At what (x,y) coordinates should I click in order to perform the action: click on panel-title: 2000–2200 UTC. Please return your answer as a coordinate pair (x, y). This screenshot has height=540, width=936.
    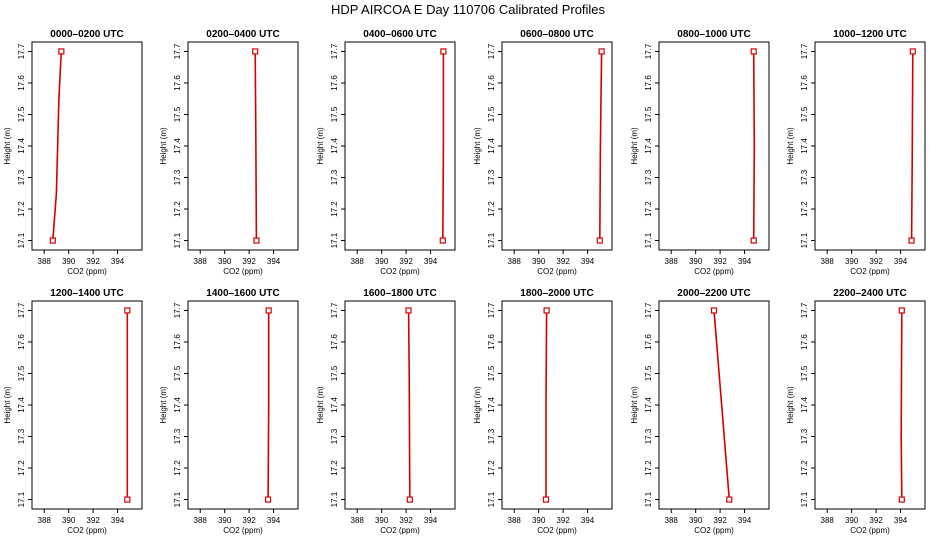
    Looking at the image, I should click on (713, 293).